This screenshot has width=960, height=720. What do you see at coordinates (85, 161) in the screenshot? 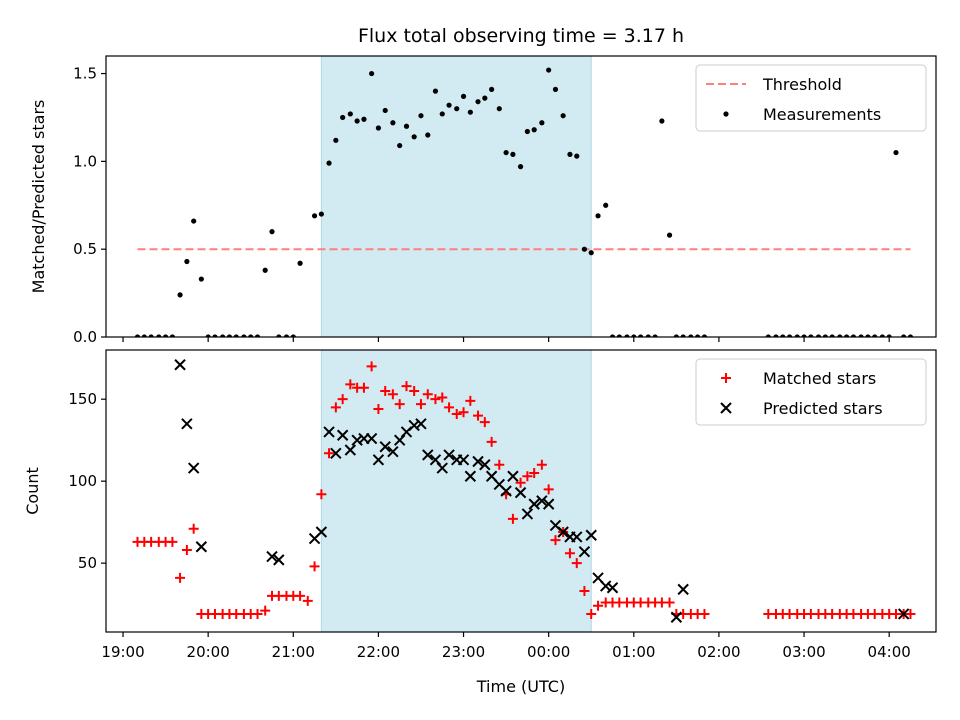
I see `y-tick-label: 1.0` at bounding box center [85, 161].